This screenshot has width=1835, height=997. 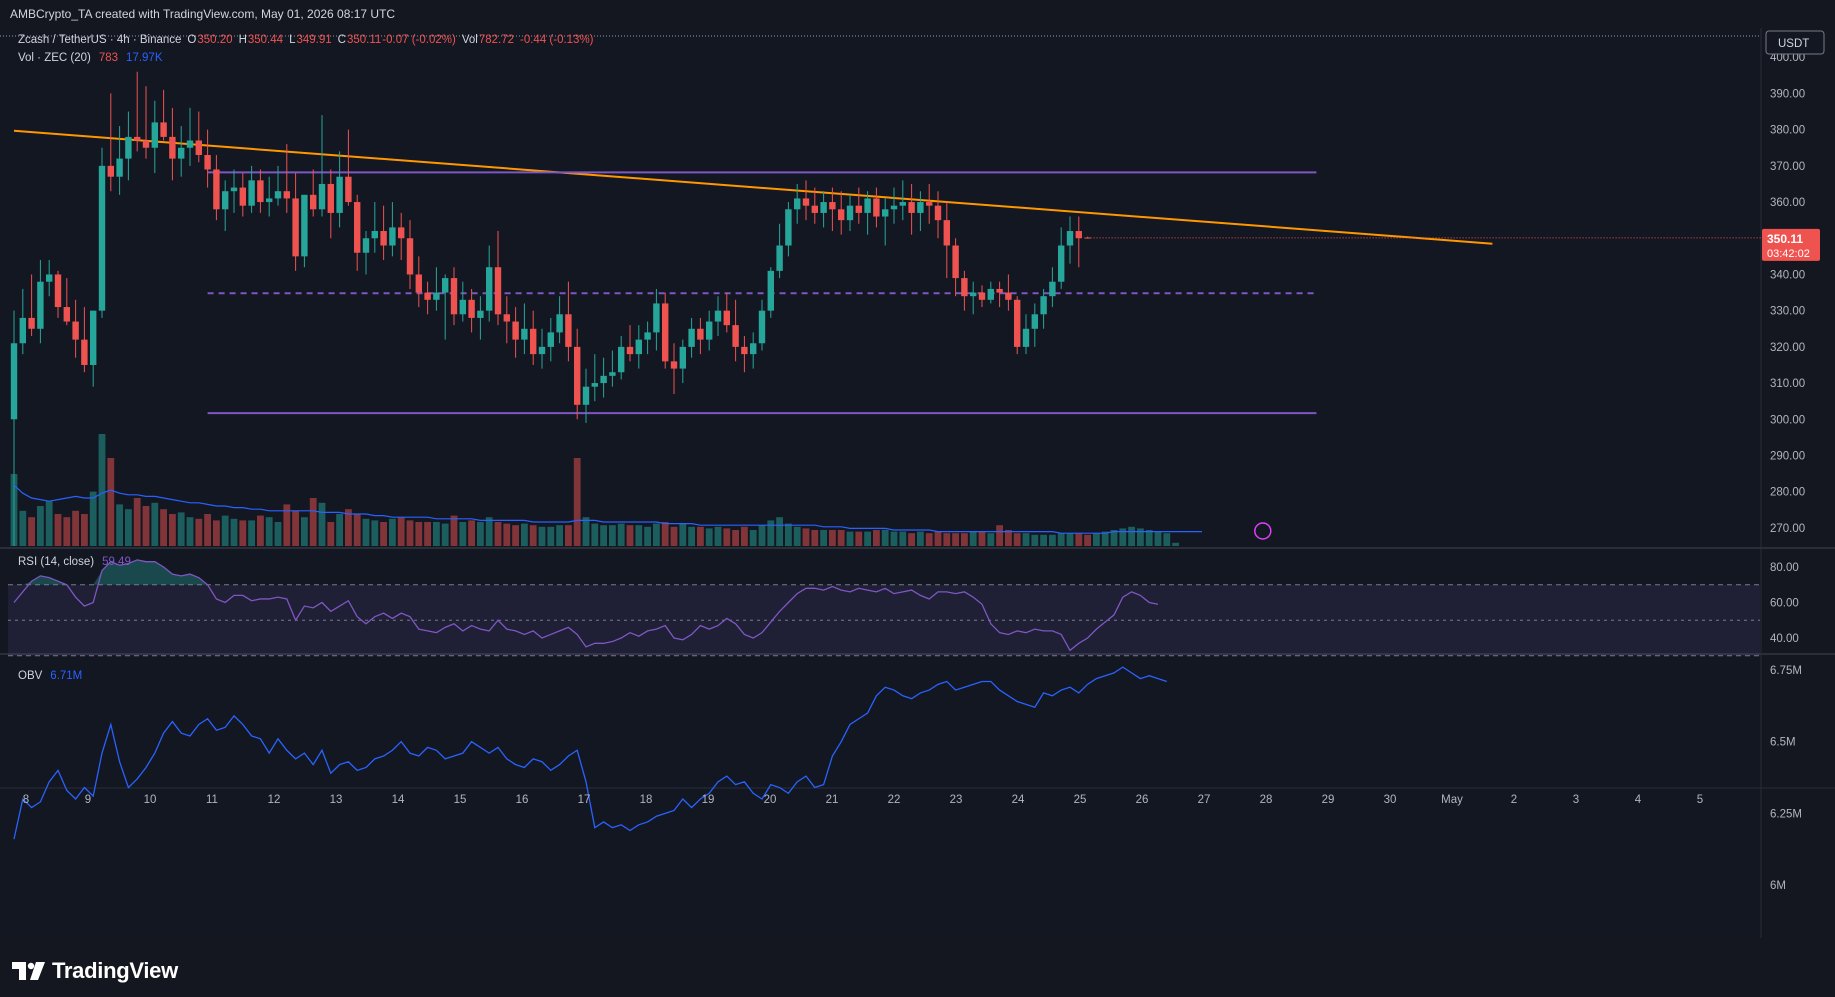 What do you see at coordinates (313, 40) in the screenshot?
I see `ohlc-value-2: 349.91` at bounding box center [313, 40].